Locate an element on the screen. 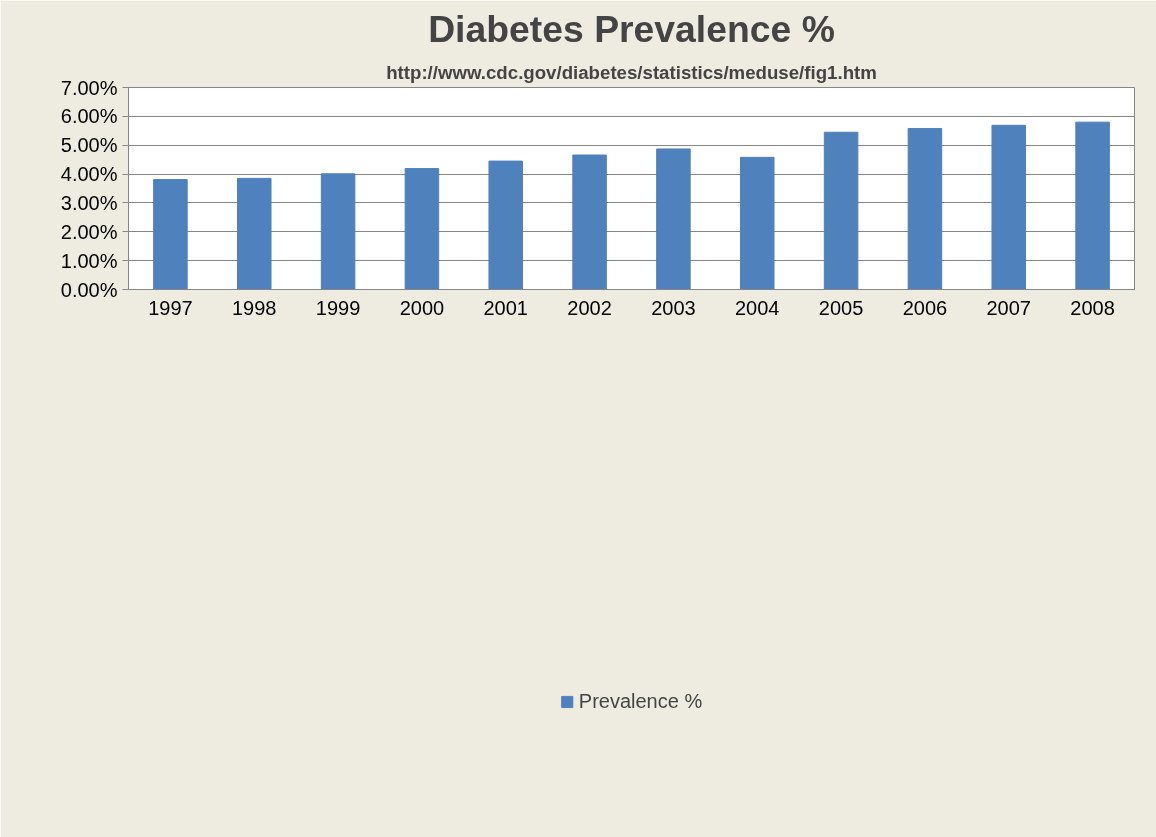  x-tick-label: 1997 is located at coordinates (170, 307).